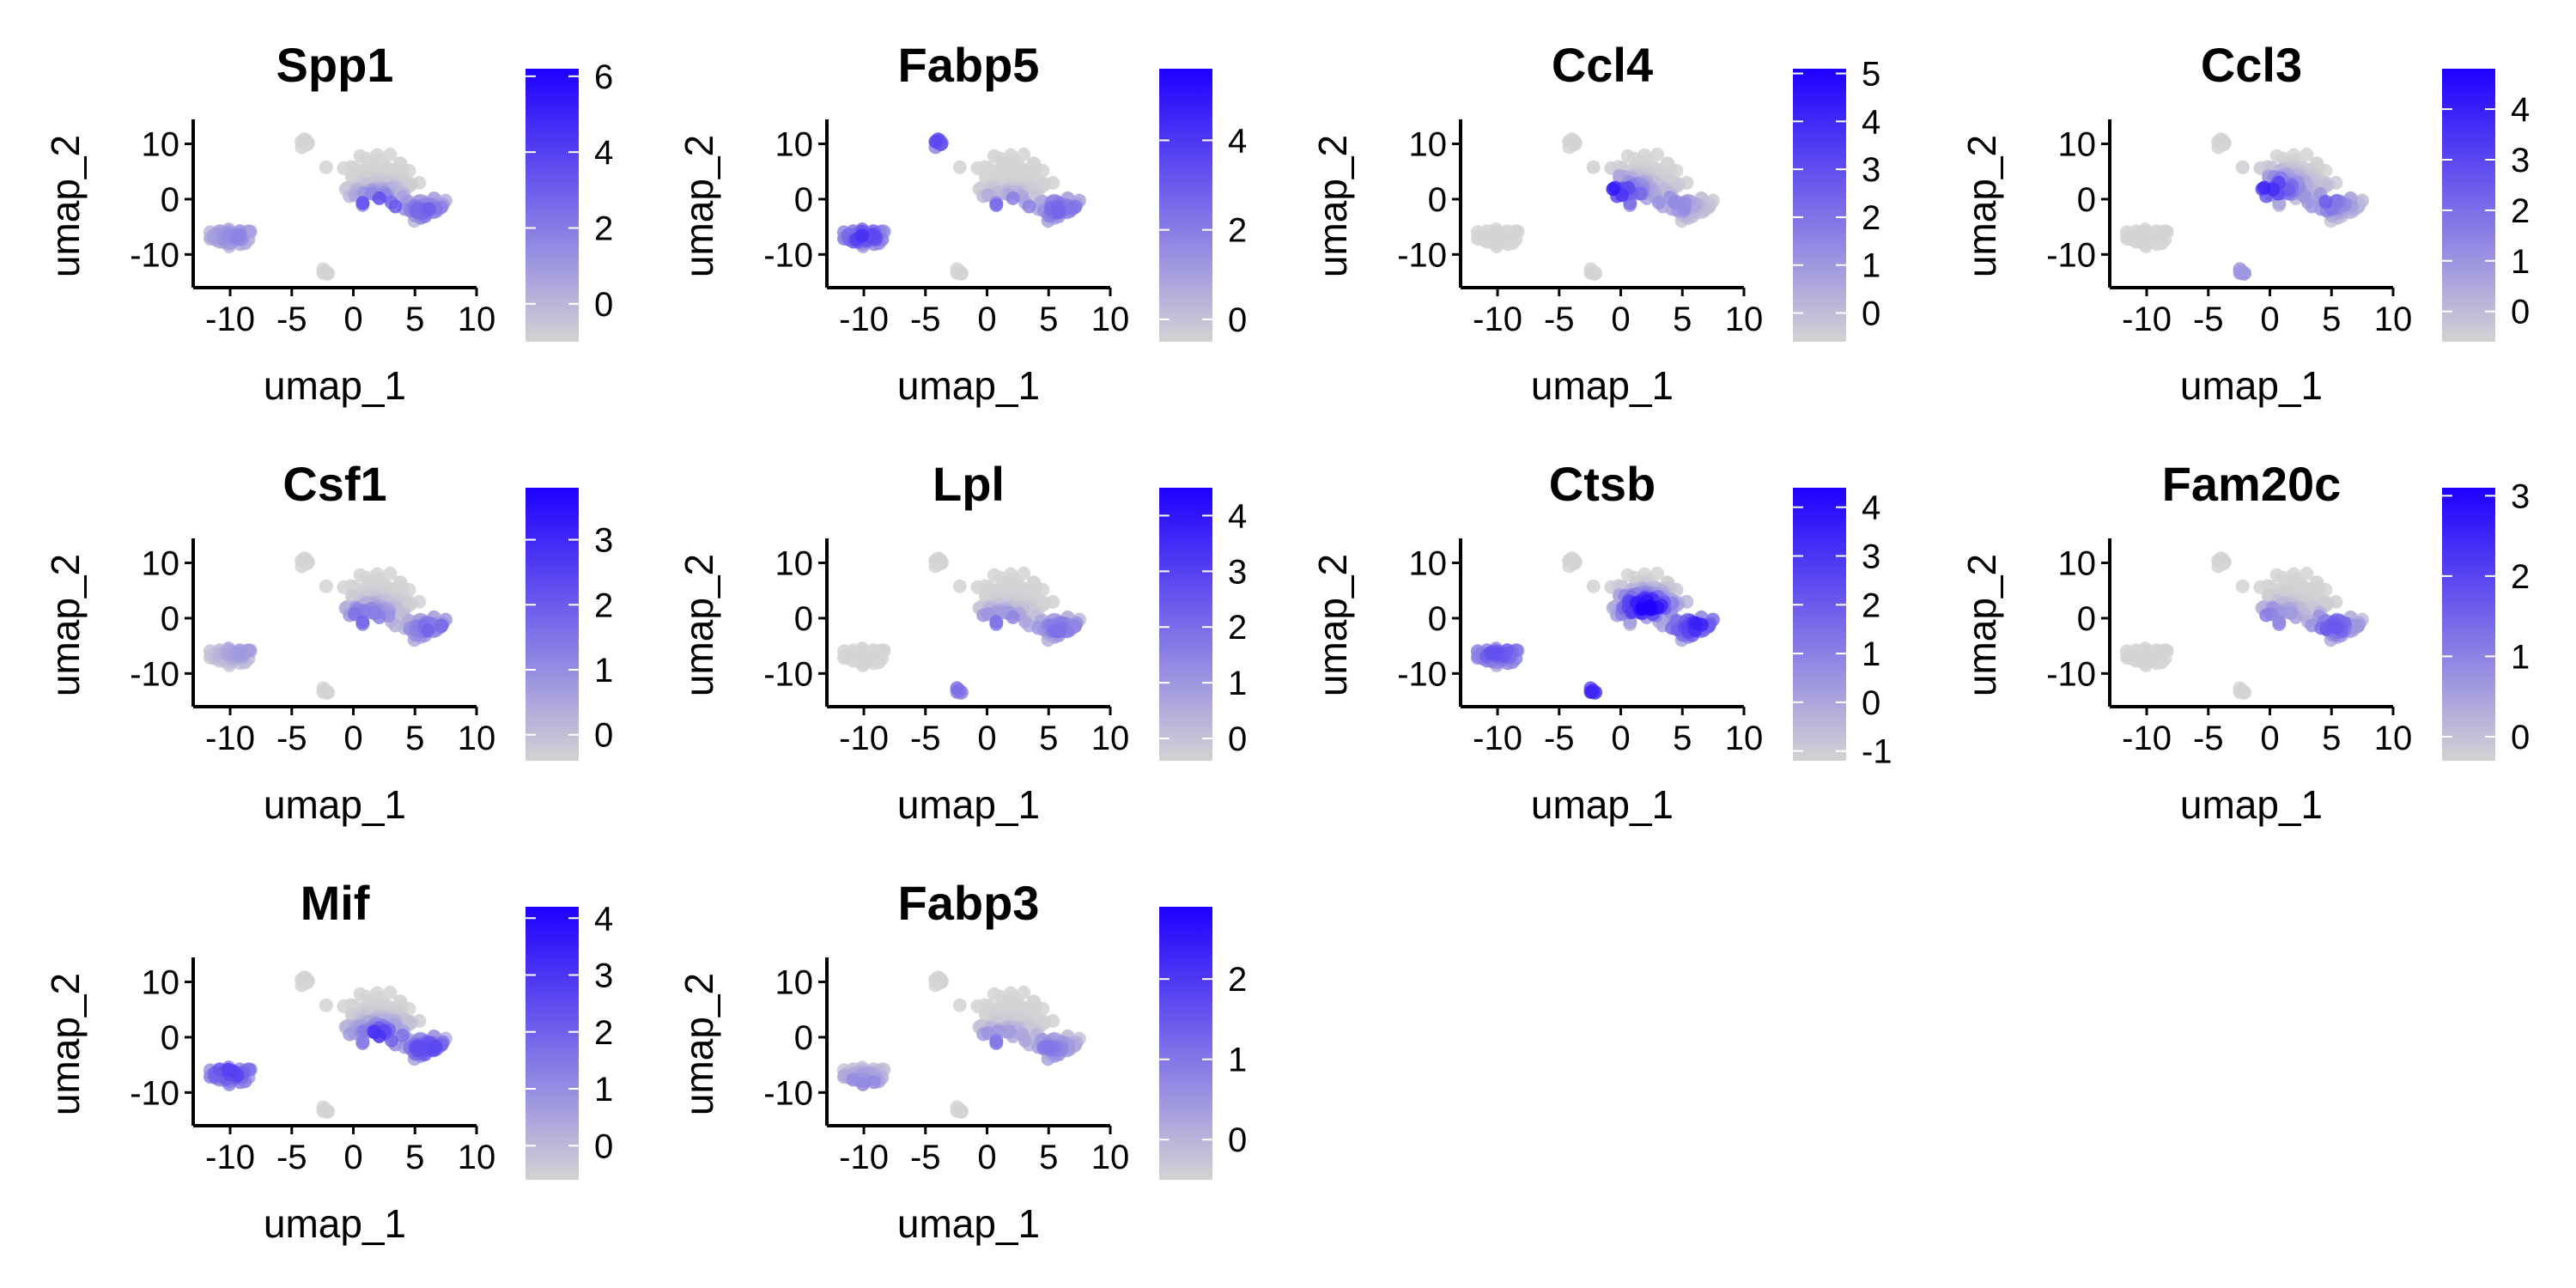 The image size is (2576, 1288). Describe the element at coordinates (2251, 65) in the screenshot. I see `panel-title: Ccl3` at that location.